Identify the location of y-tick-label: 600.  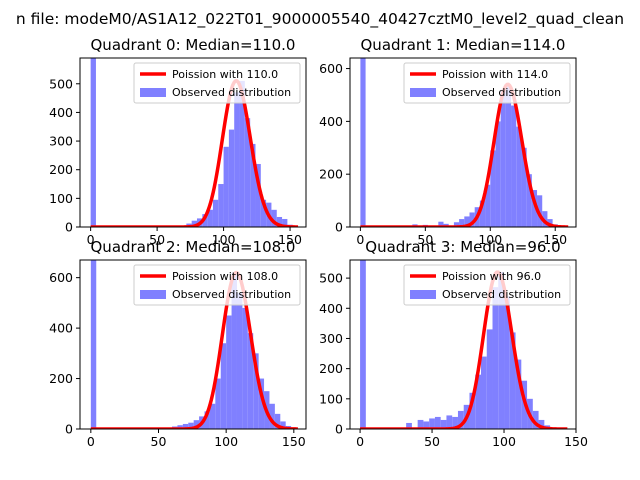
(61, 277).